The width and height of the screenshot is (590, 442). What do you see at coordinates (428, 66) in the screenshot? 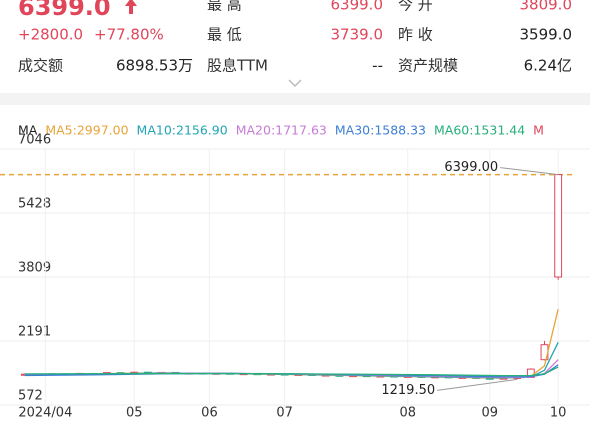
I see `stat-label: 资产规模` at bounding box center [428, 66].